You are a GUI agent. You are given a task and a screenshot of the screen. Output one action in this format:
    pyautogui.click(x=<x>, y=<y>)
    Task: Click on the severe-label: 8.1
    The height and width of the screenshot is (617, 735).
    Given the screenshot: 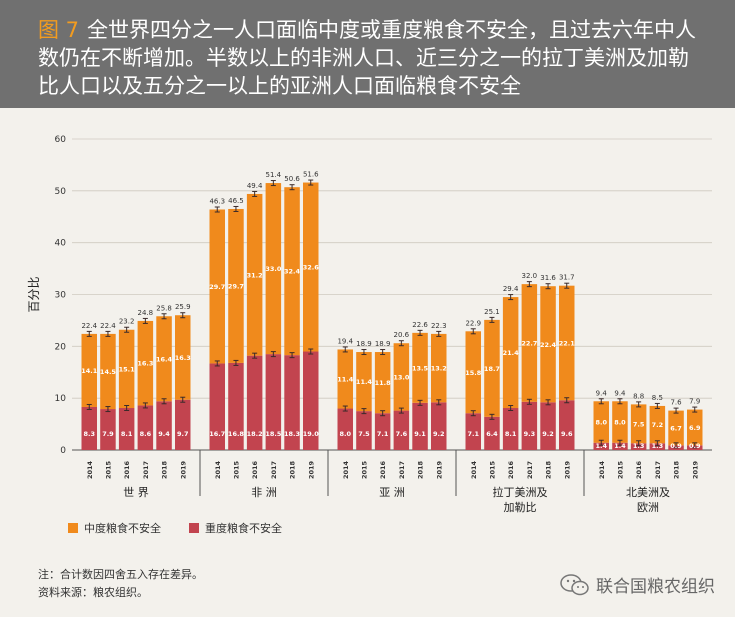 What is the action you would take?
    pyautogui.click(x=127, y=434)
    